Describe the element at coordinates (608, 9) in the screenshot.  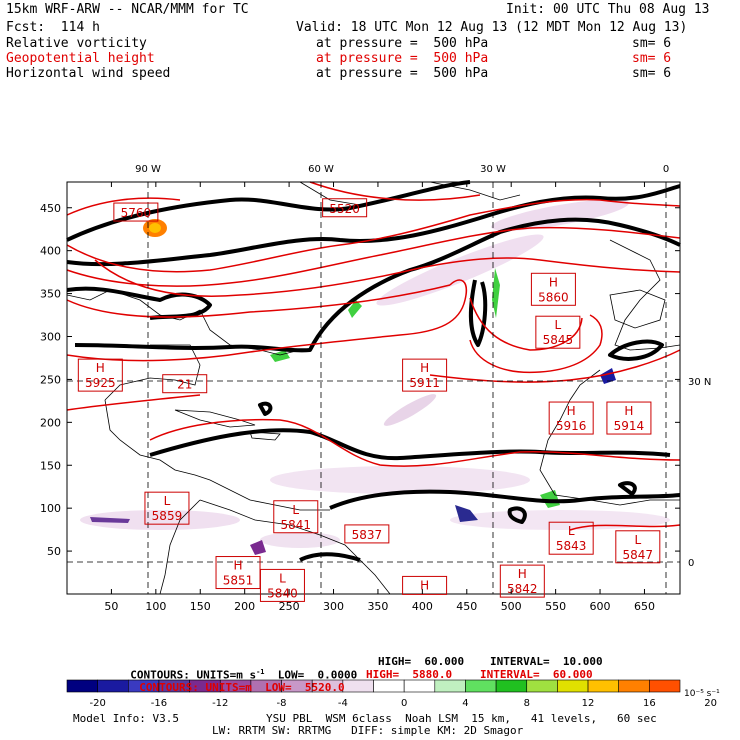
I see `init-time: Init: 00 UTC Thu 08 Aug 13` at that location.